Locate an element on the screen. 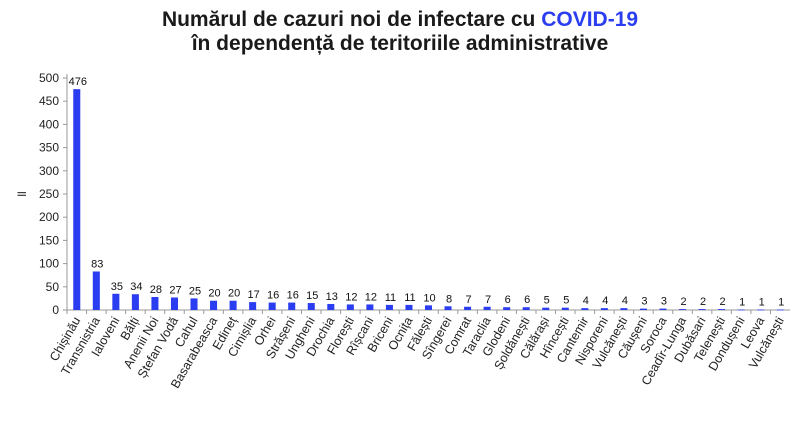  data-label: 28 is located at coordinates (156, 290).